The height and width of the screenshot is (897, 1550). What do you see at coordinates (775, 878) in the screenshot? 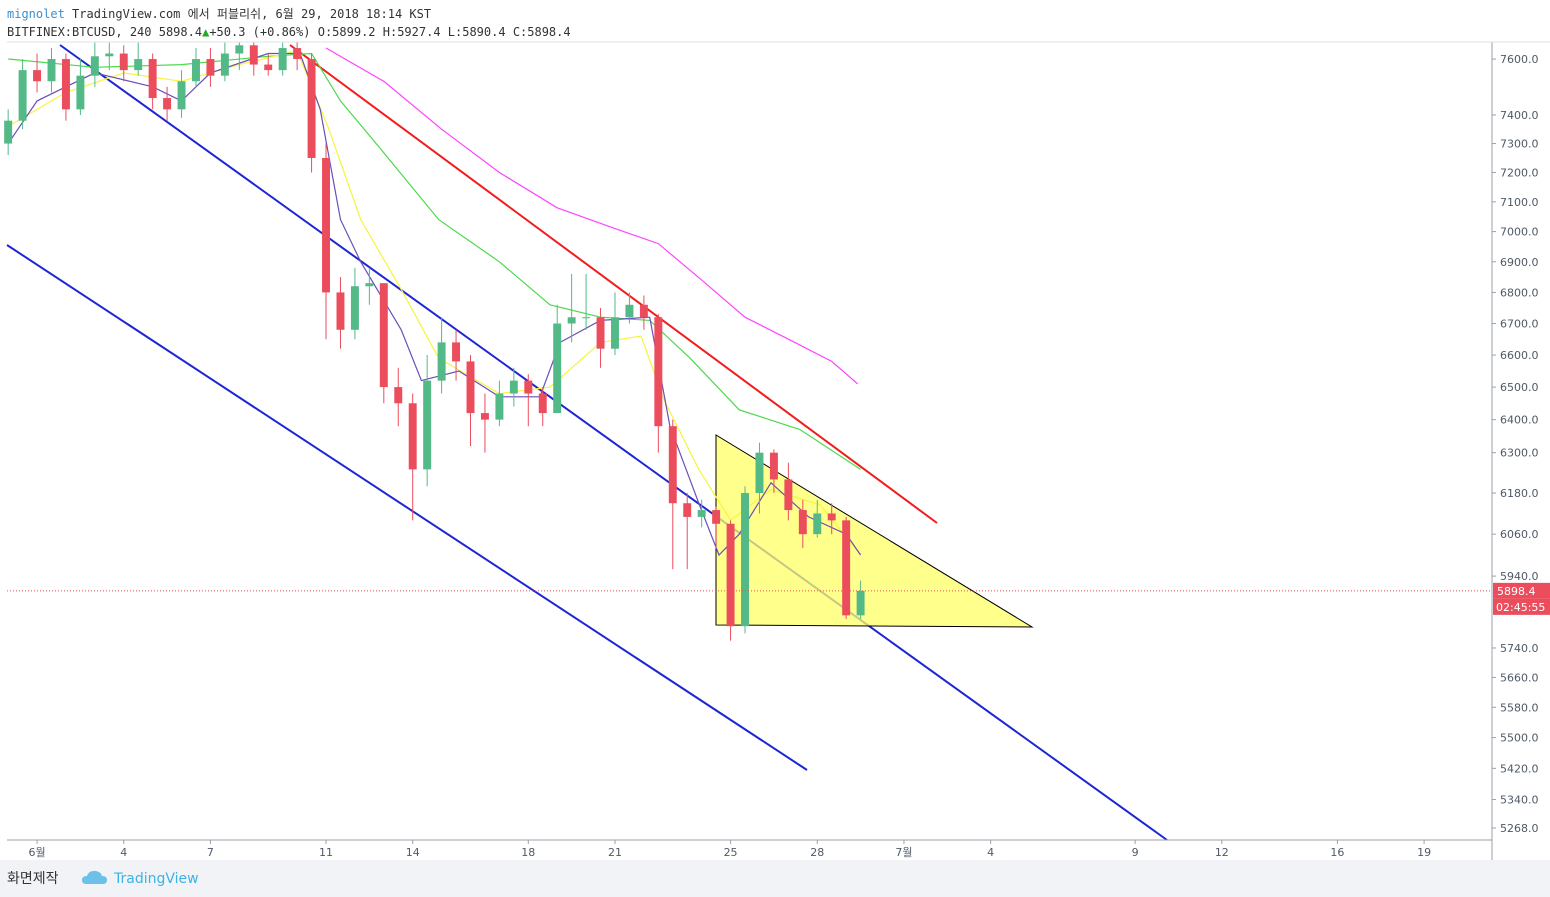
I see `footer-bar` at bounding box center [775, 878].